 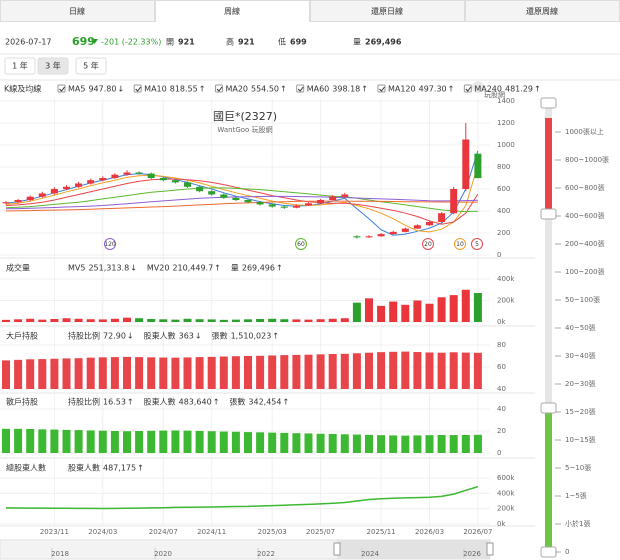 I want to click on quote-volume-label: 量, so click(x=357, y=42).